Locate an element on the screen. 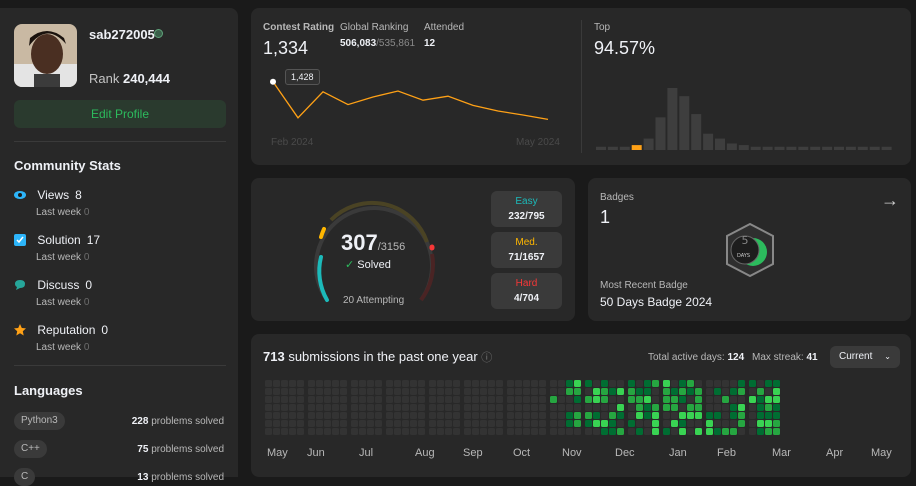  easy-box: Easy 232/795 is located at coordinates (526, 209).